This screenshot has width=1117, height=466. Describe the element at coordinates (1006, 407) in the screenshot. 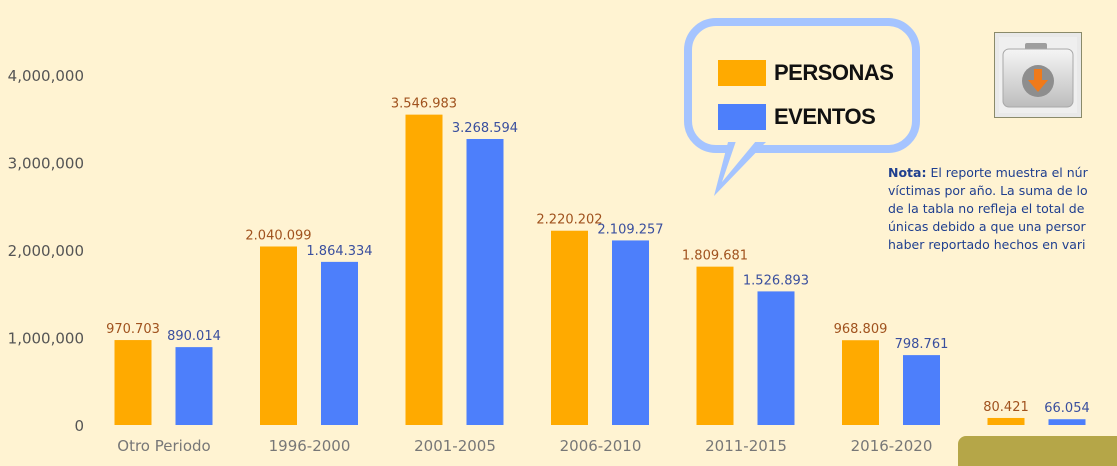

I see `data-label-personas: 80.421` at that location.